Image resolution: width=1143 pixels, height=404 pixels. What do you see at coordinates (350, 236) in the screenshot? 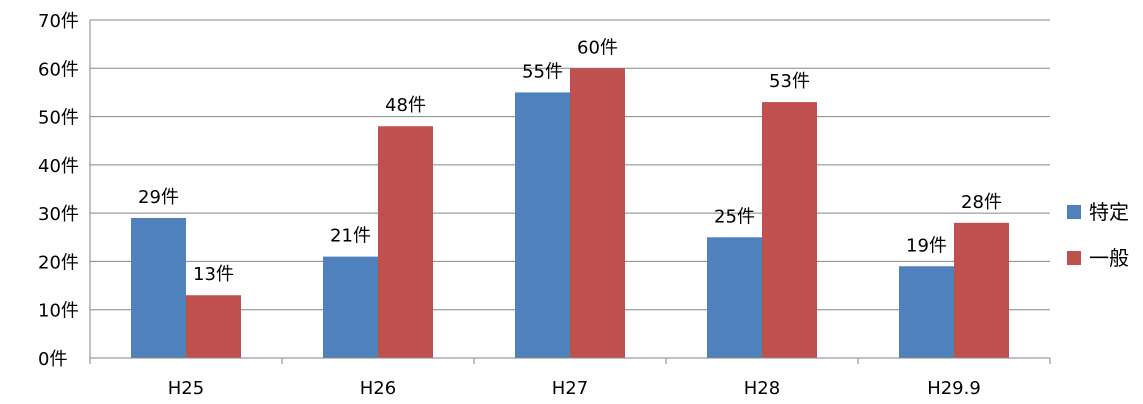
I see `data-label: 21件` at bounding box center [350, 236].